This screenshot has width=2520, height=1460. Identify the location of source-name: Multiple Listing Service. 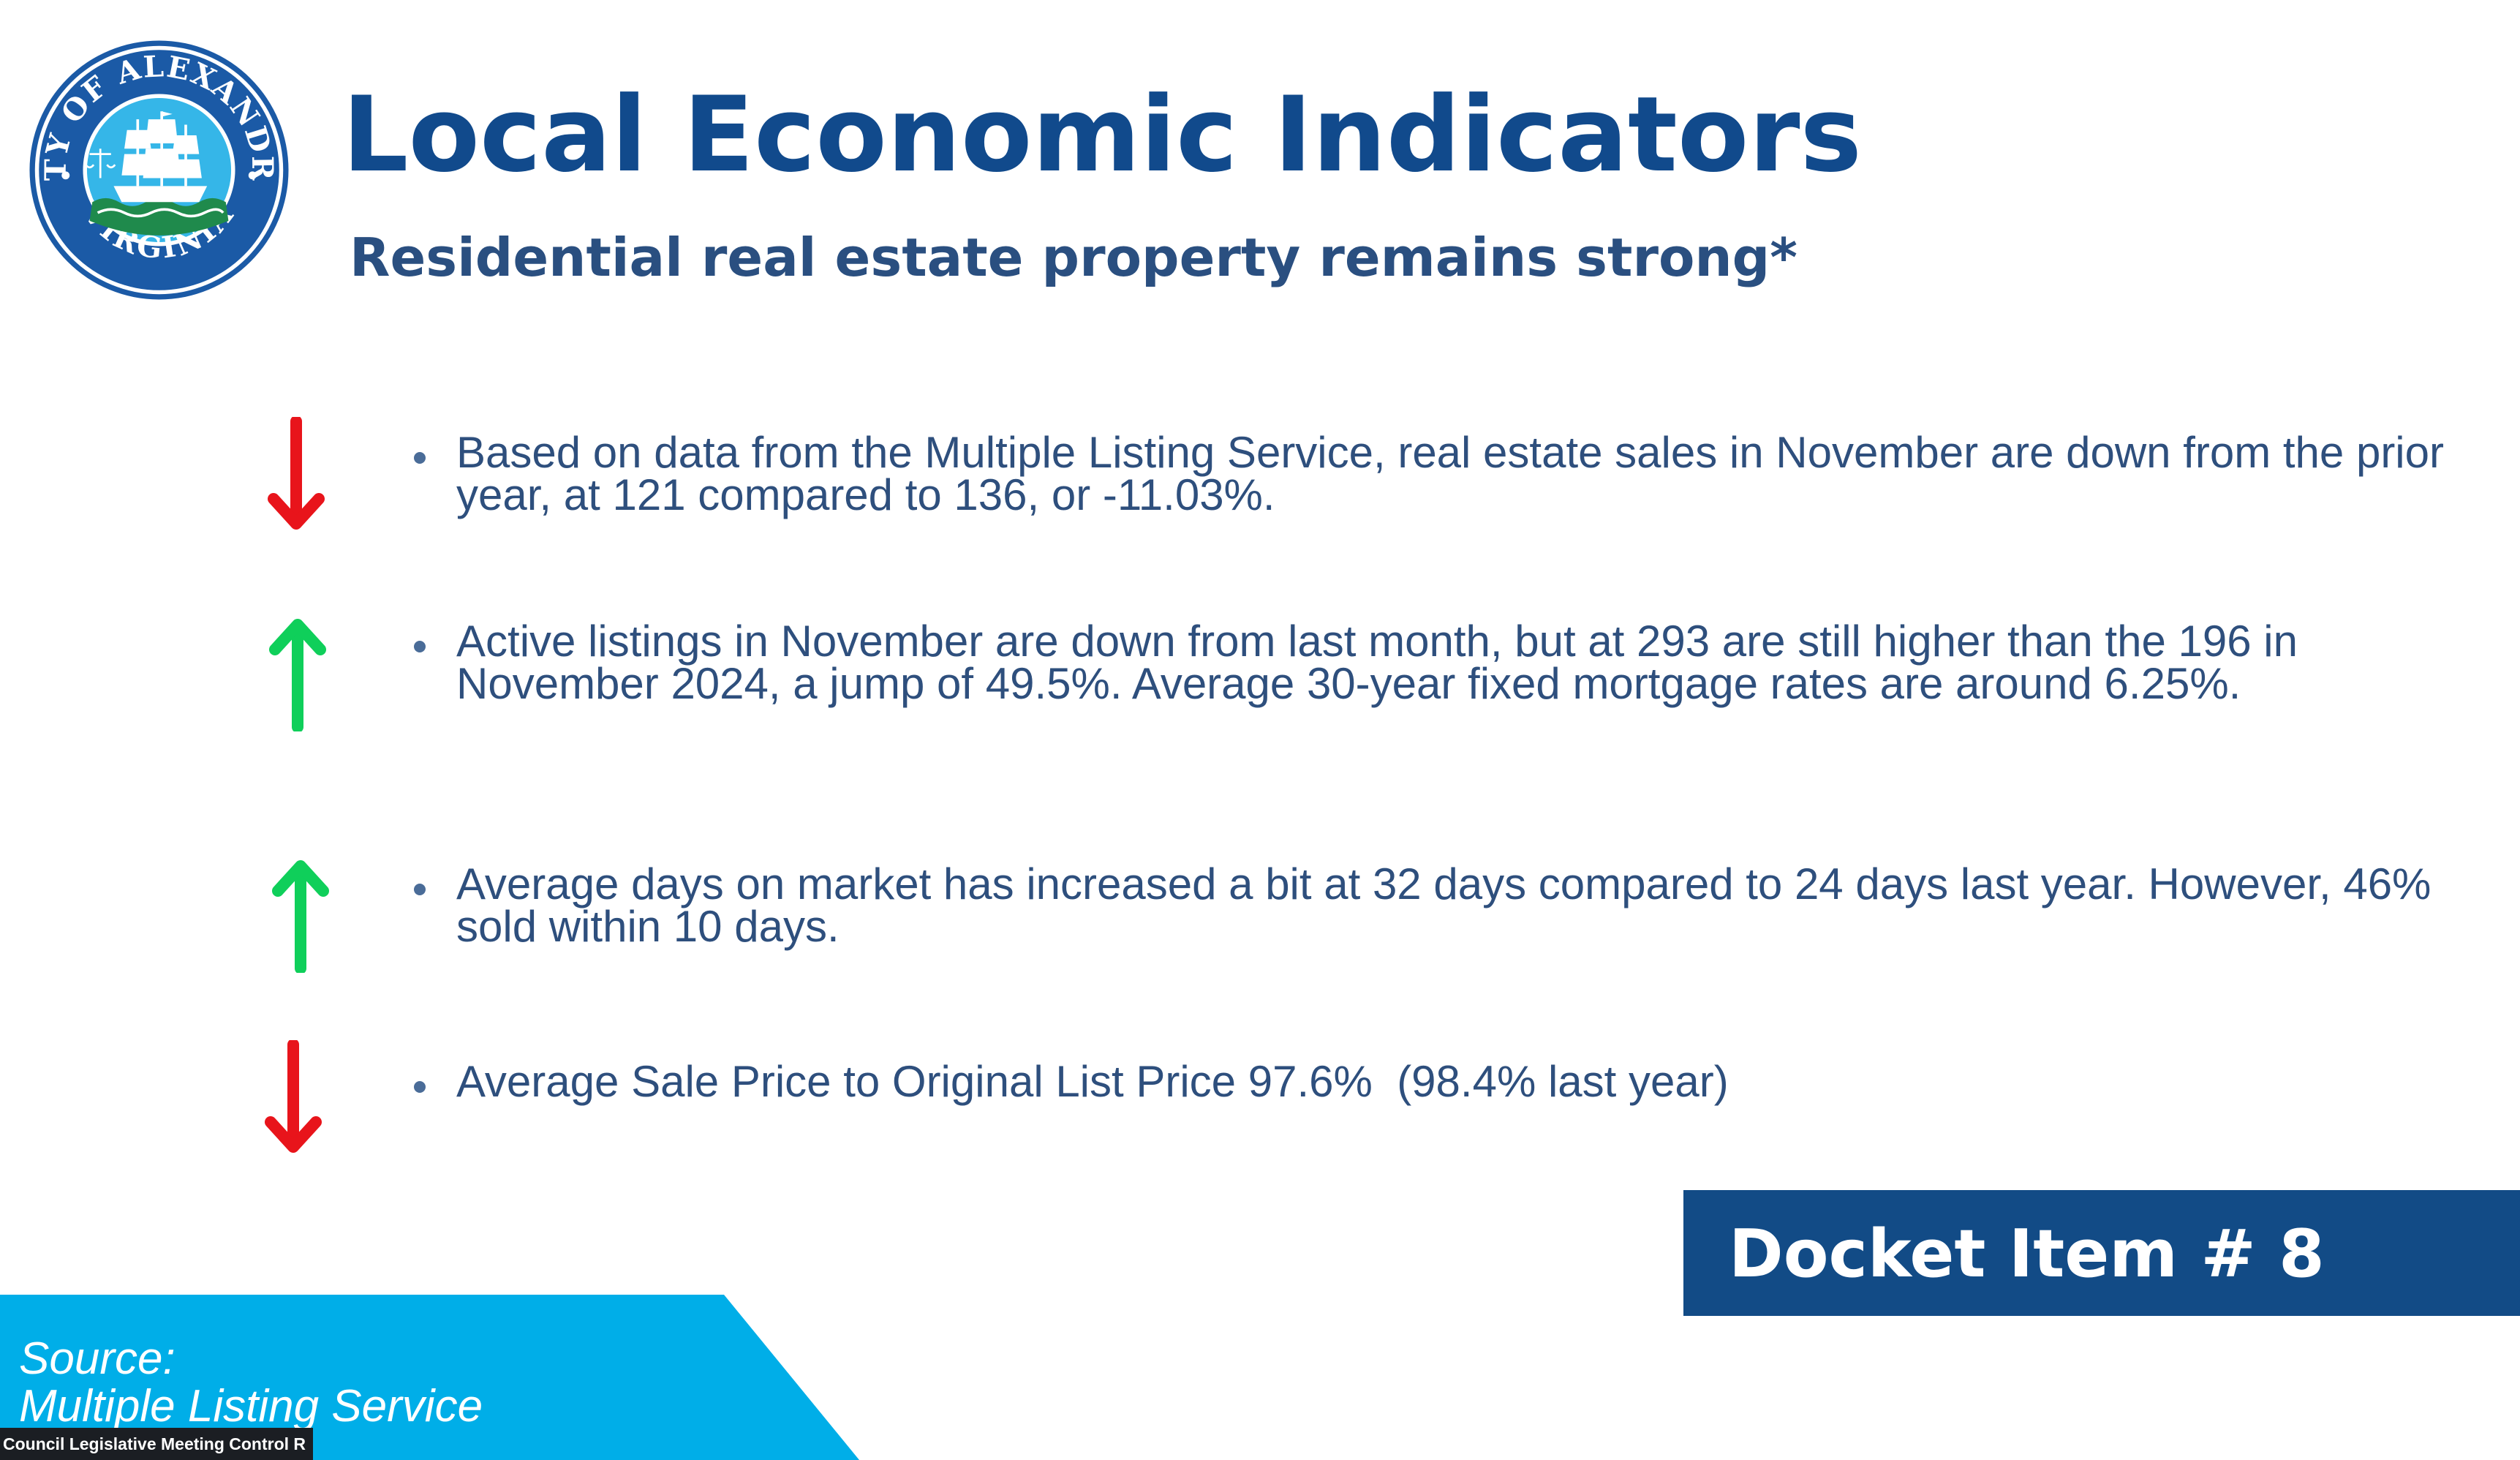
(251, 1406).